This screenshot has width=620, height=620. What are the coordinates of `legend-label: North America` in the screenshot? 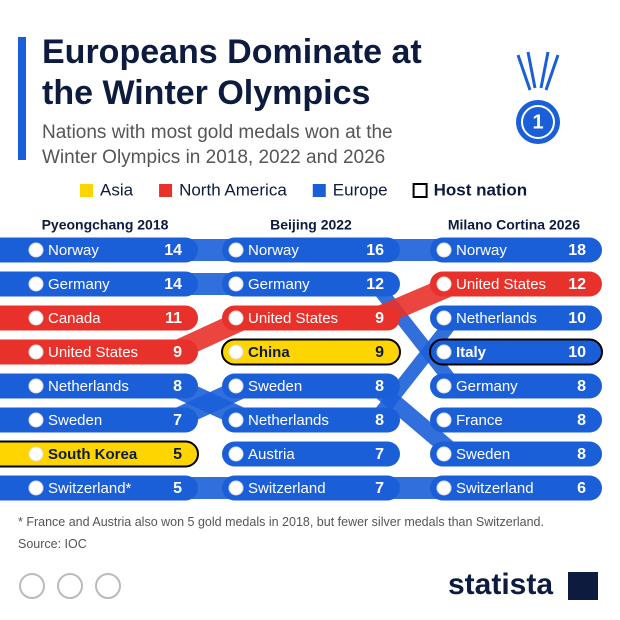 It's located at (233, 189).